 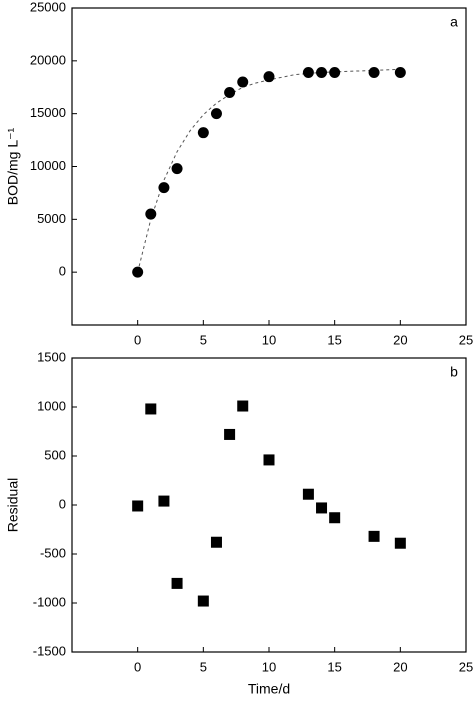 I want to click on y-tick-label: 10000, so click(x=48, y=165).